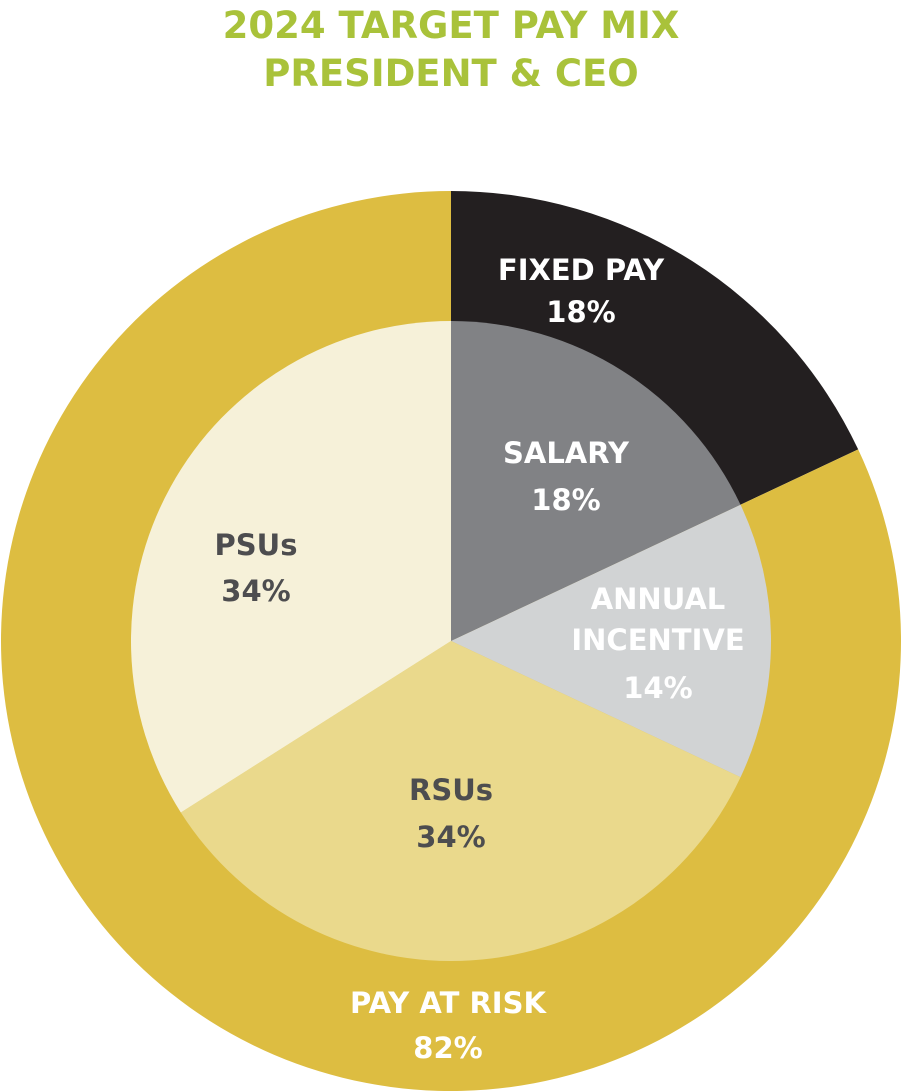 The height and width of the screenshot is (1092, 902). I want to click on inner-slice-annual-incentive, so click(611, 641).